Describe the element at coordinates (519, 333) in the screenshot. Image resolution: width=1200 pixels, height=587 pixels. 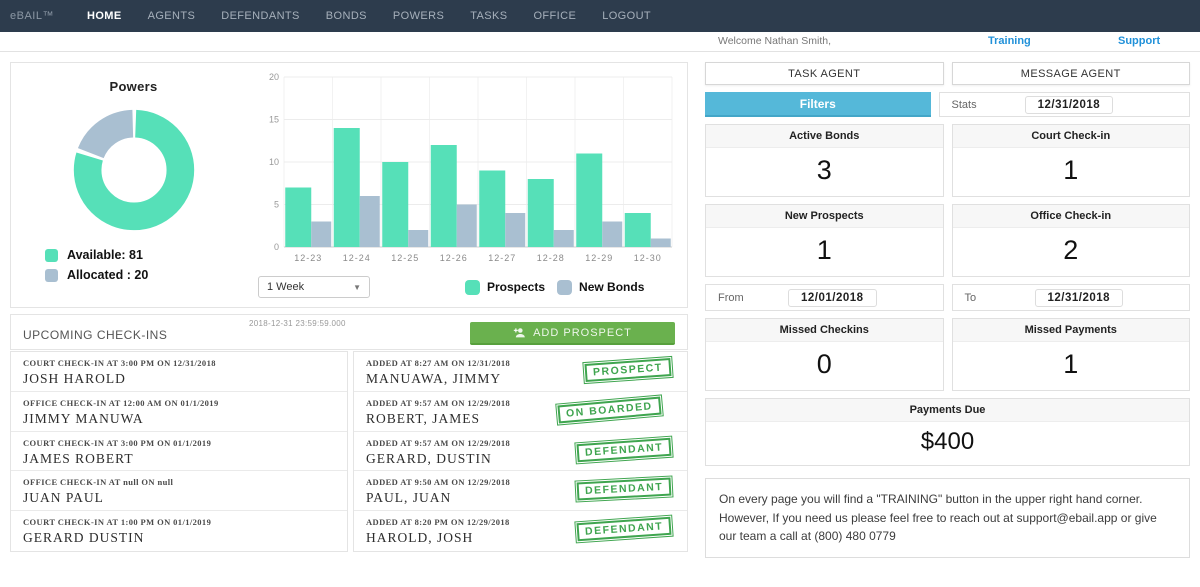
I see `add-person-icon` at that location.